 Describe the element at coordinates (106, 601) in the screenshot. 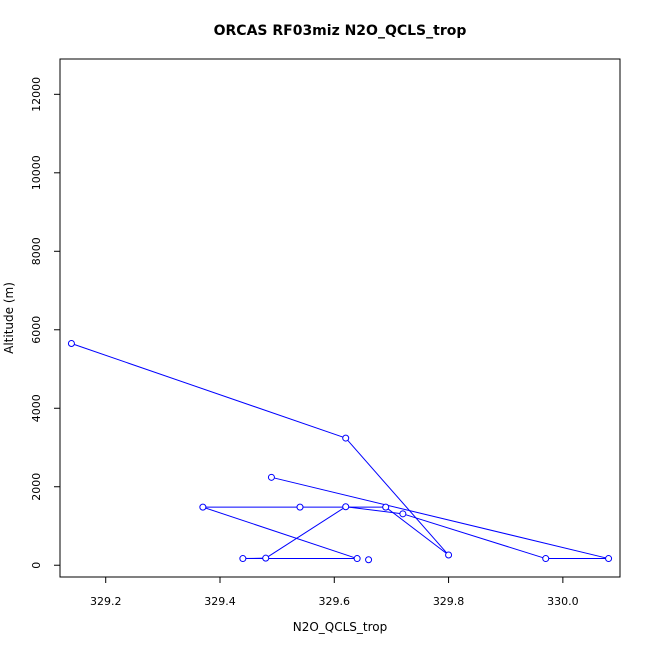

I see `x-tick-label: 329.2` at that location.